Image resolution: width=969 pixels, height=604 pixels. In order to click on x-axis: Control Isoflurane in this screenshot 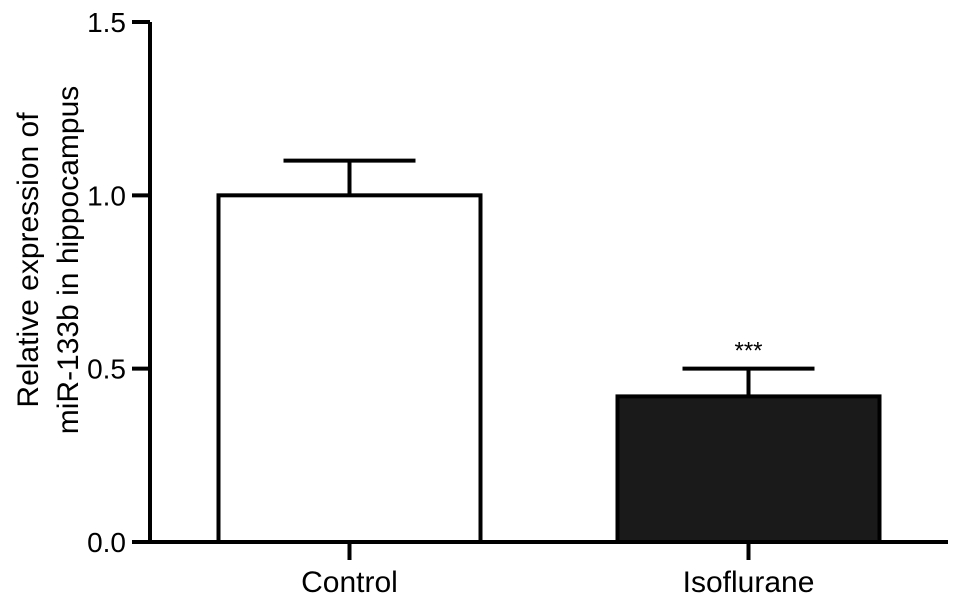, I will do `click(548, 569)`.